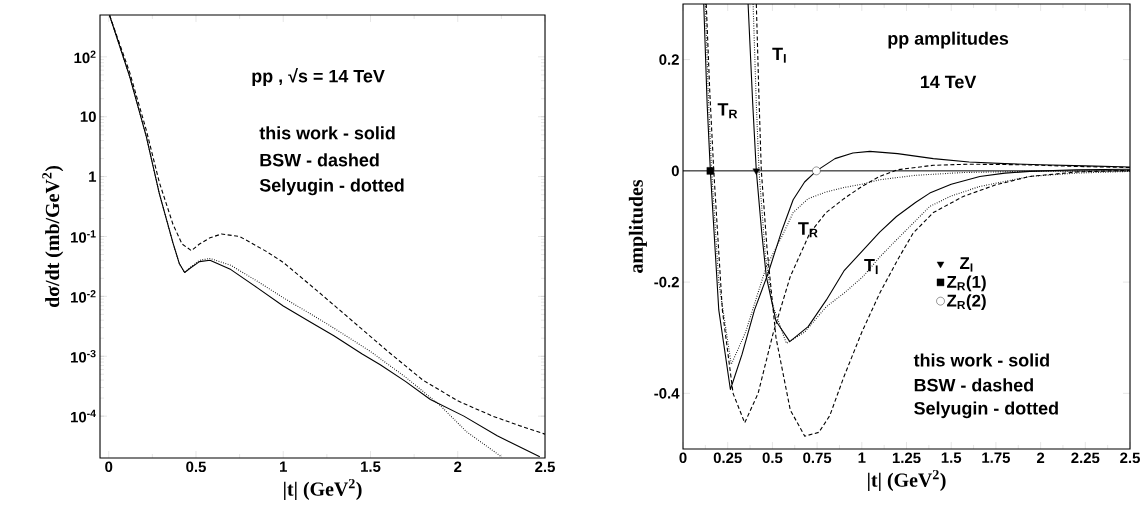  I want to click on legend-label: Z$_{R}$(2), so click(966, 302).